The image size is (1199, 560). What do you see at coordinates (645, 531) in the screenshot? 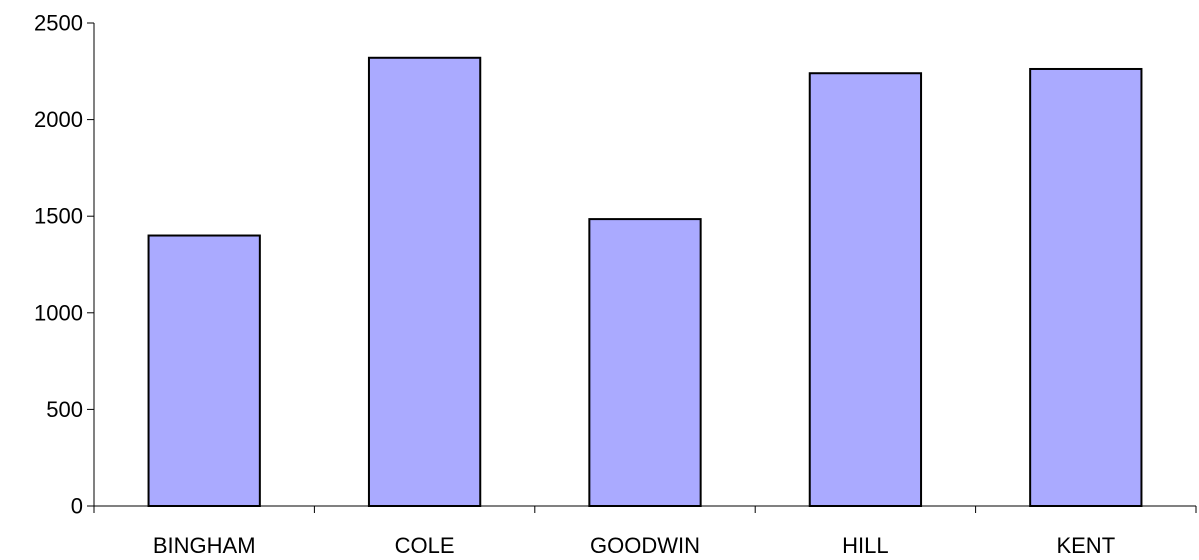
I see `x-axis: BINGHAM COLE GOODWIN HILL KENT` at bounding box center [645, 531].